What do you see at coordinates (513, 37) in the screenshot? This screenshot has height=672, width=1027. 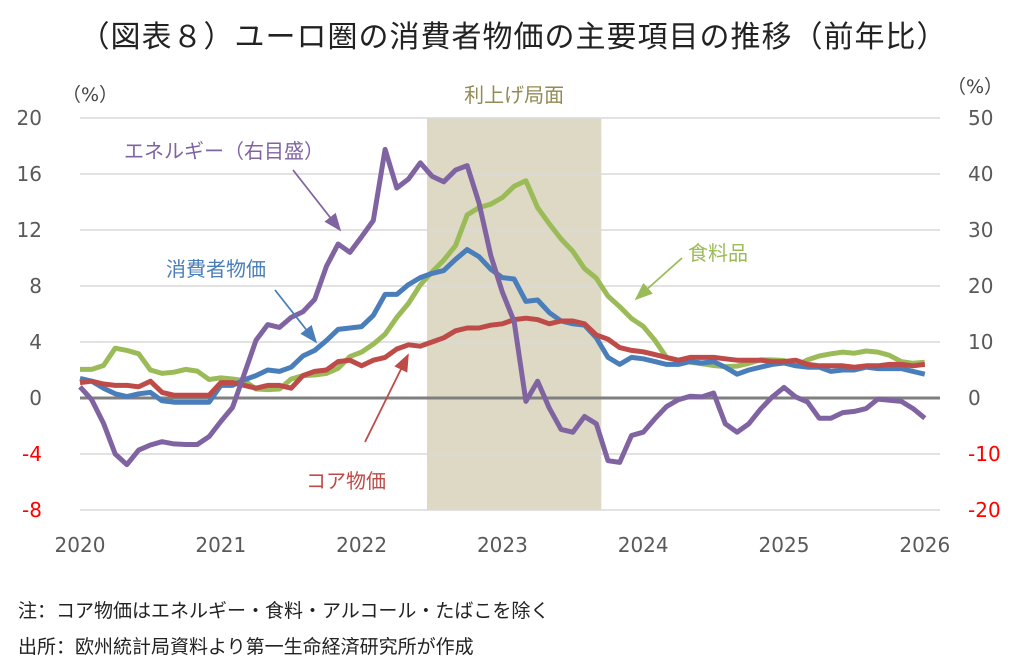 I see `chart-title: （図表８）ユーロ圏の消費者物価の主要項目の推移（前年比）` at bounding box center [513, 37].